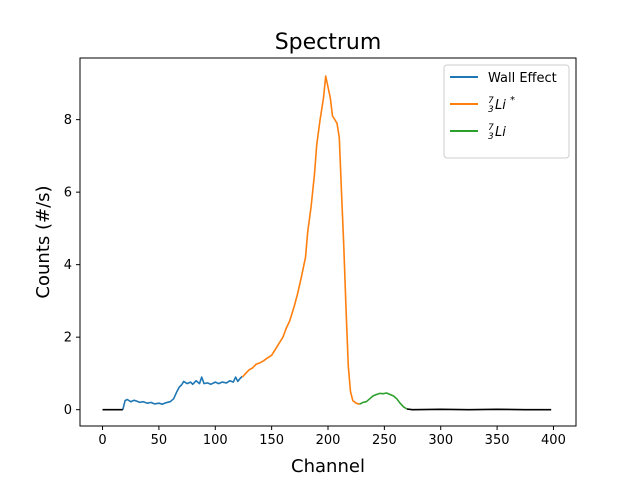  I want to click on chart-title: Spectrum, so click(328, 42).